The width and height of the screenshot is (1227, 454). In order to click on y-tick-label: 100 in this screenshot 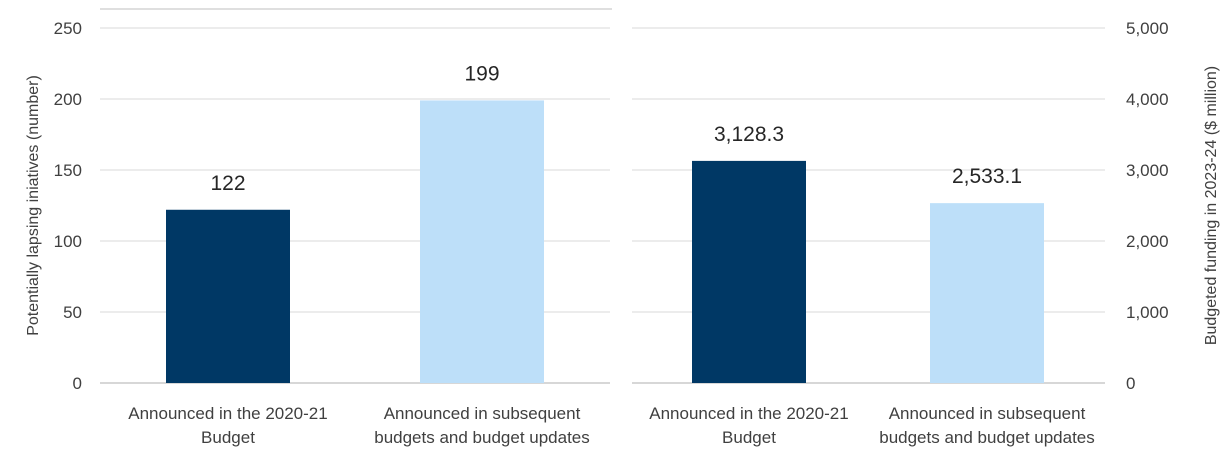, I will do `click(68, 241)`.